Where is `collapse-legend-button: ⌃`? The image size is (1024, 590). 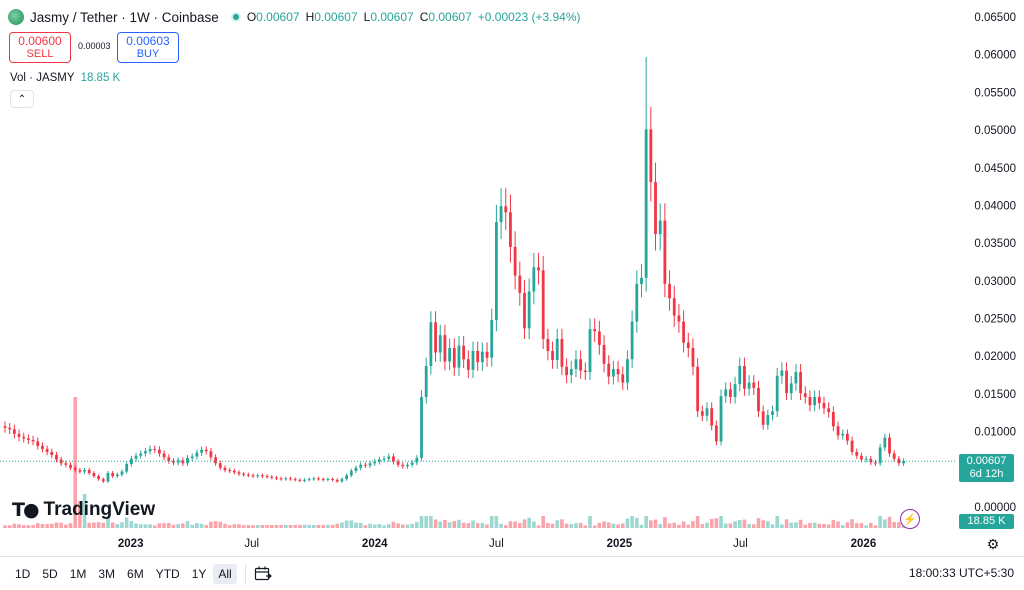
collapse-legend-button: ⌃ is located at coordinates (22, 99).